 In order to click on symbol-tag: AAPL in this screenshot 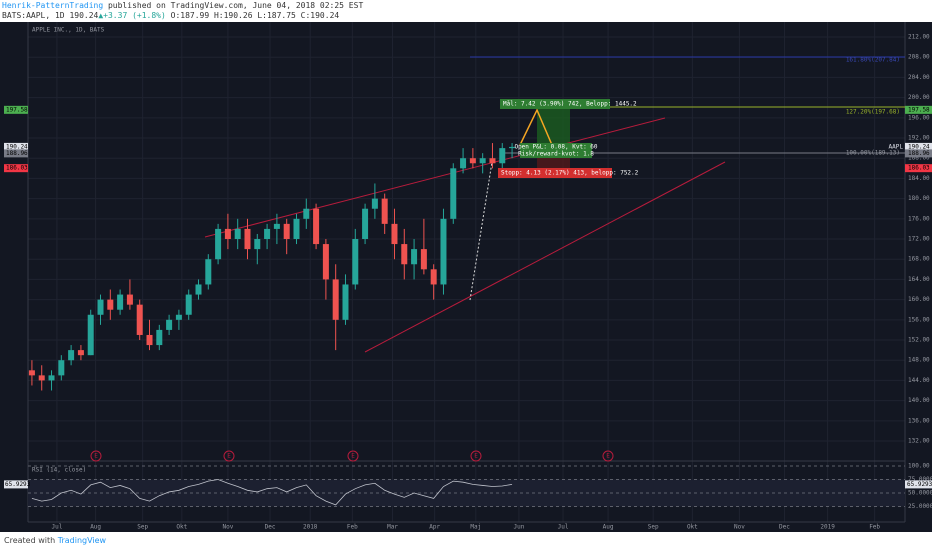, I will do `click(896, 146)`.